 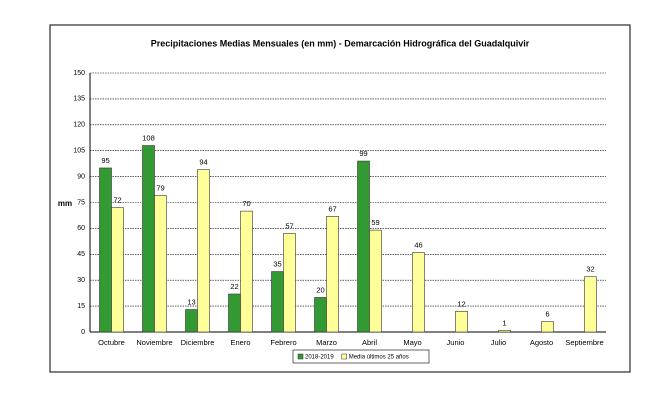 What do you see at coordinates (81, 176) in the screenshot?
I see `y-tick-label: 90` at bounding box center [81, 176].